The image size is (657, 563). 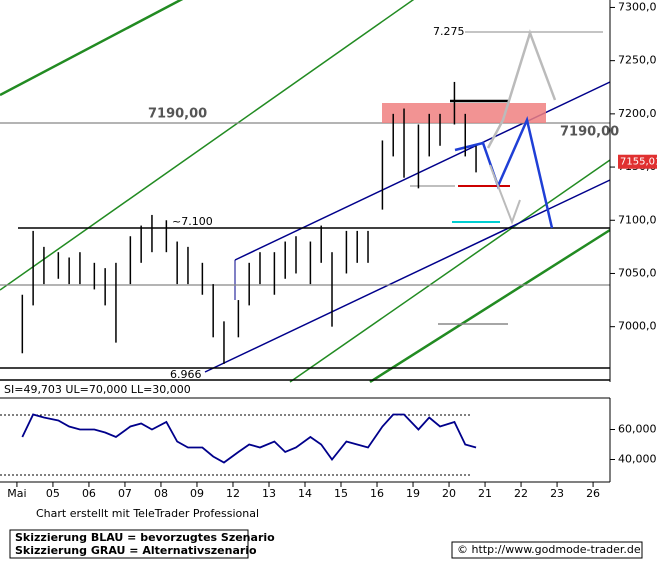 What do you see at coordinates (269, 493) in the screenshot?
I see `x-tick-label: 13` at bounding box center [269, 493].